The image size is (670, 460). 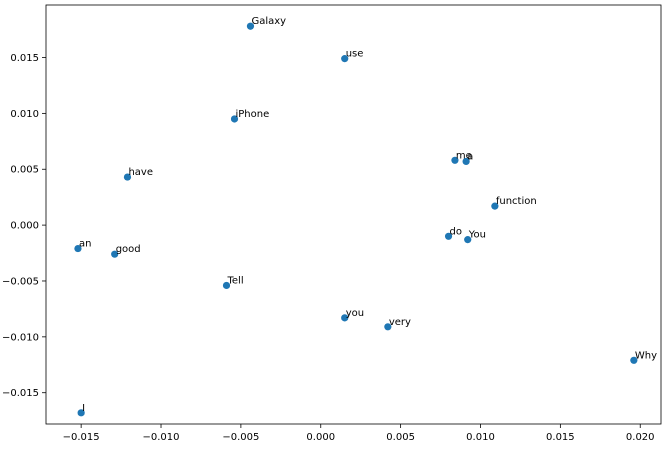 I want to click on y-tick-label: 0.000, so click(x=24, y=226).